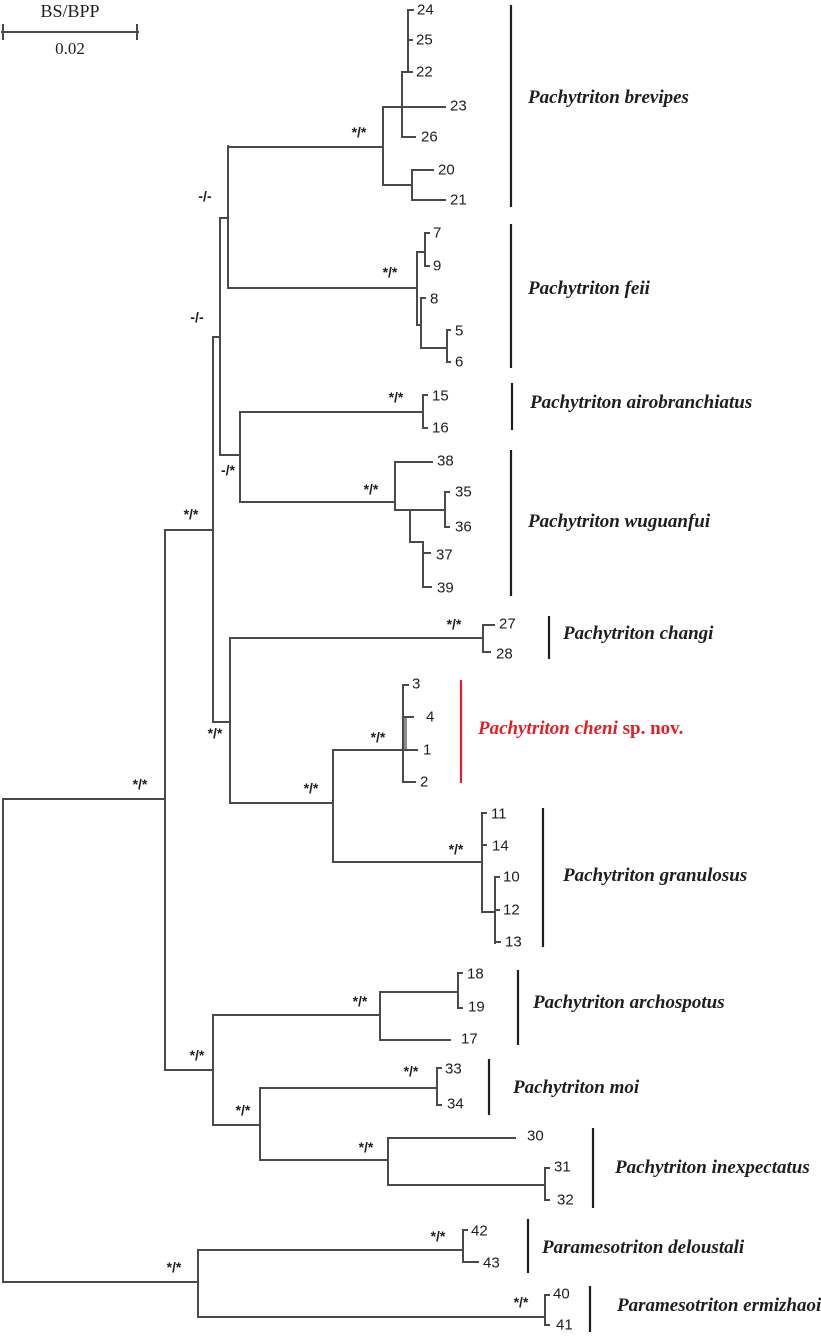 The width and height of the screenshot is (821, 1340). What do you see at coordinates (445, 588) in the screenshot?
I see `tip-label-39: 39` at bounding box center [445, 588].